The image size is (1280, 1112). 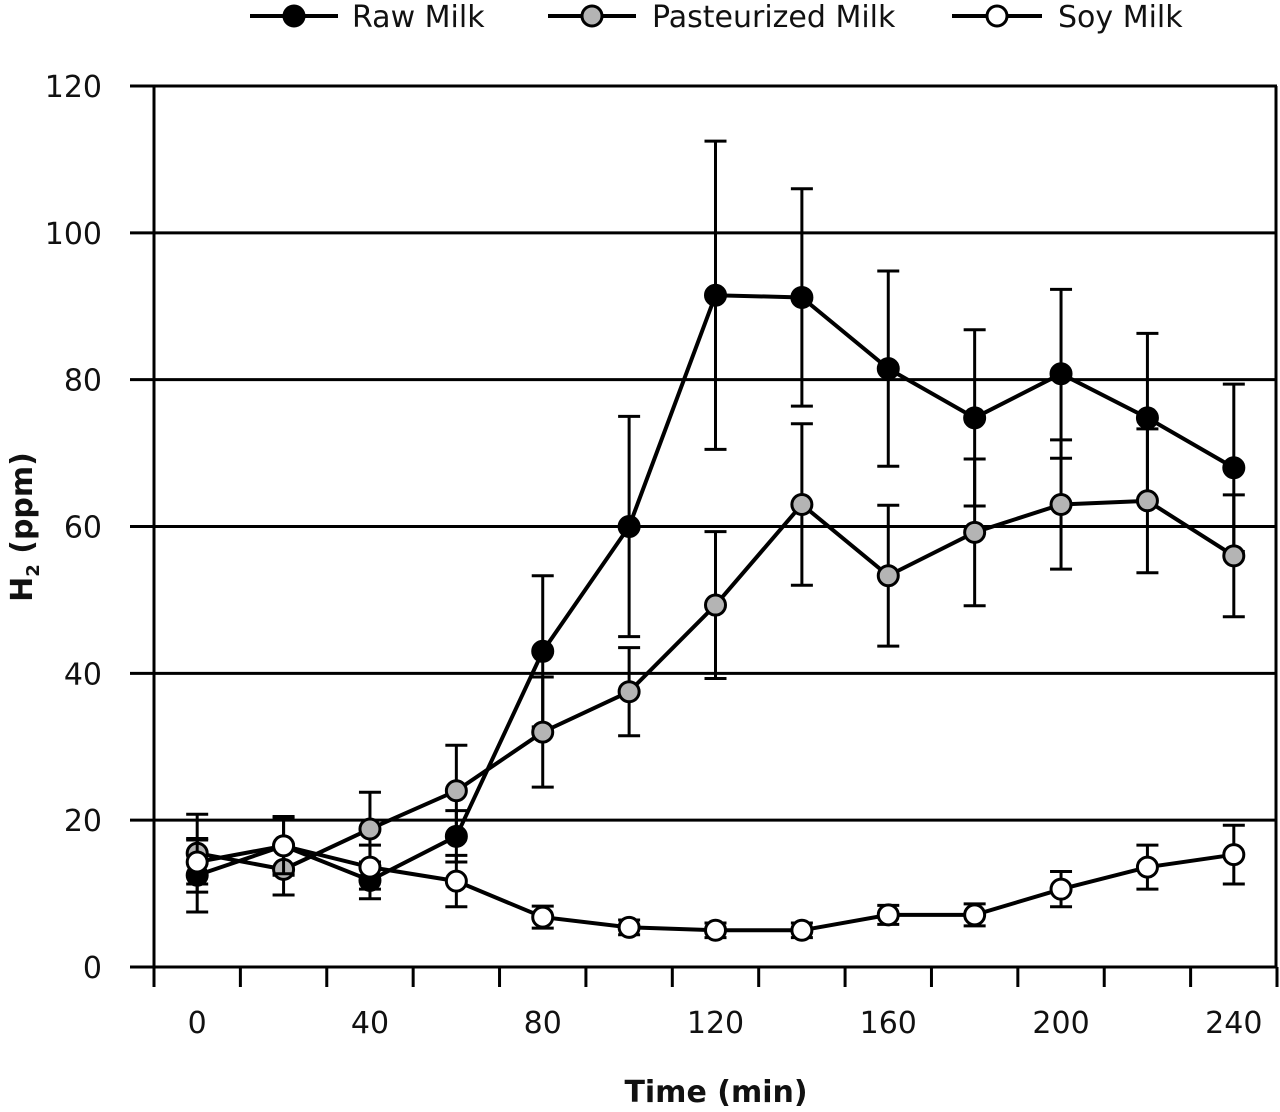 I want to click on series-line, so click(x=715, y=888).